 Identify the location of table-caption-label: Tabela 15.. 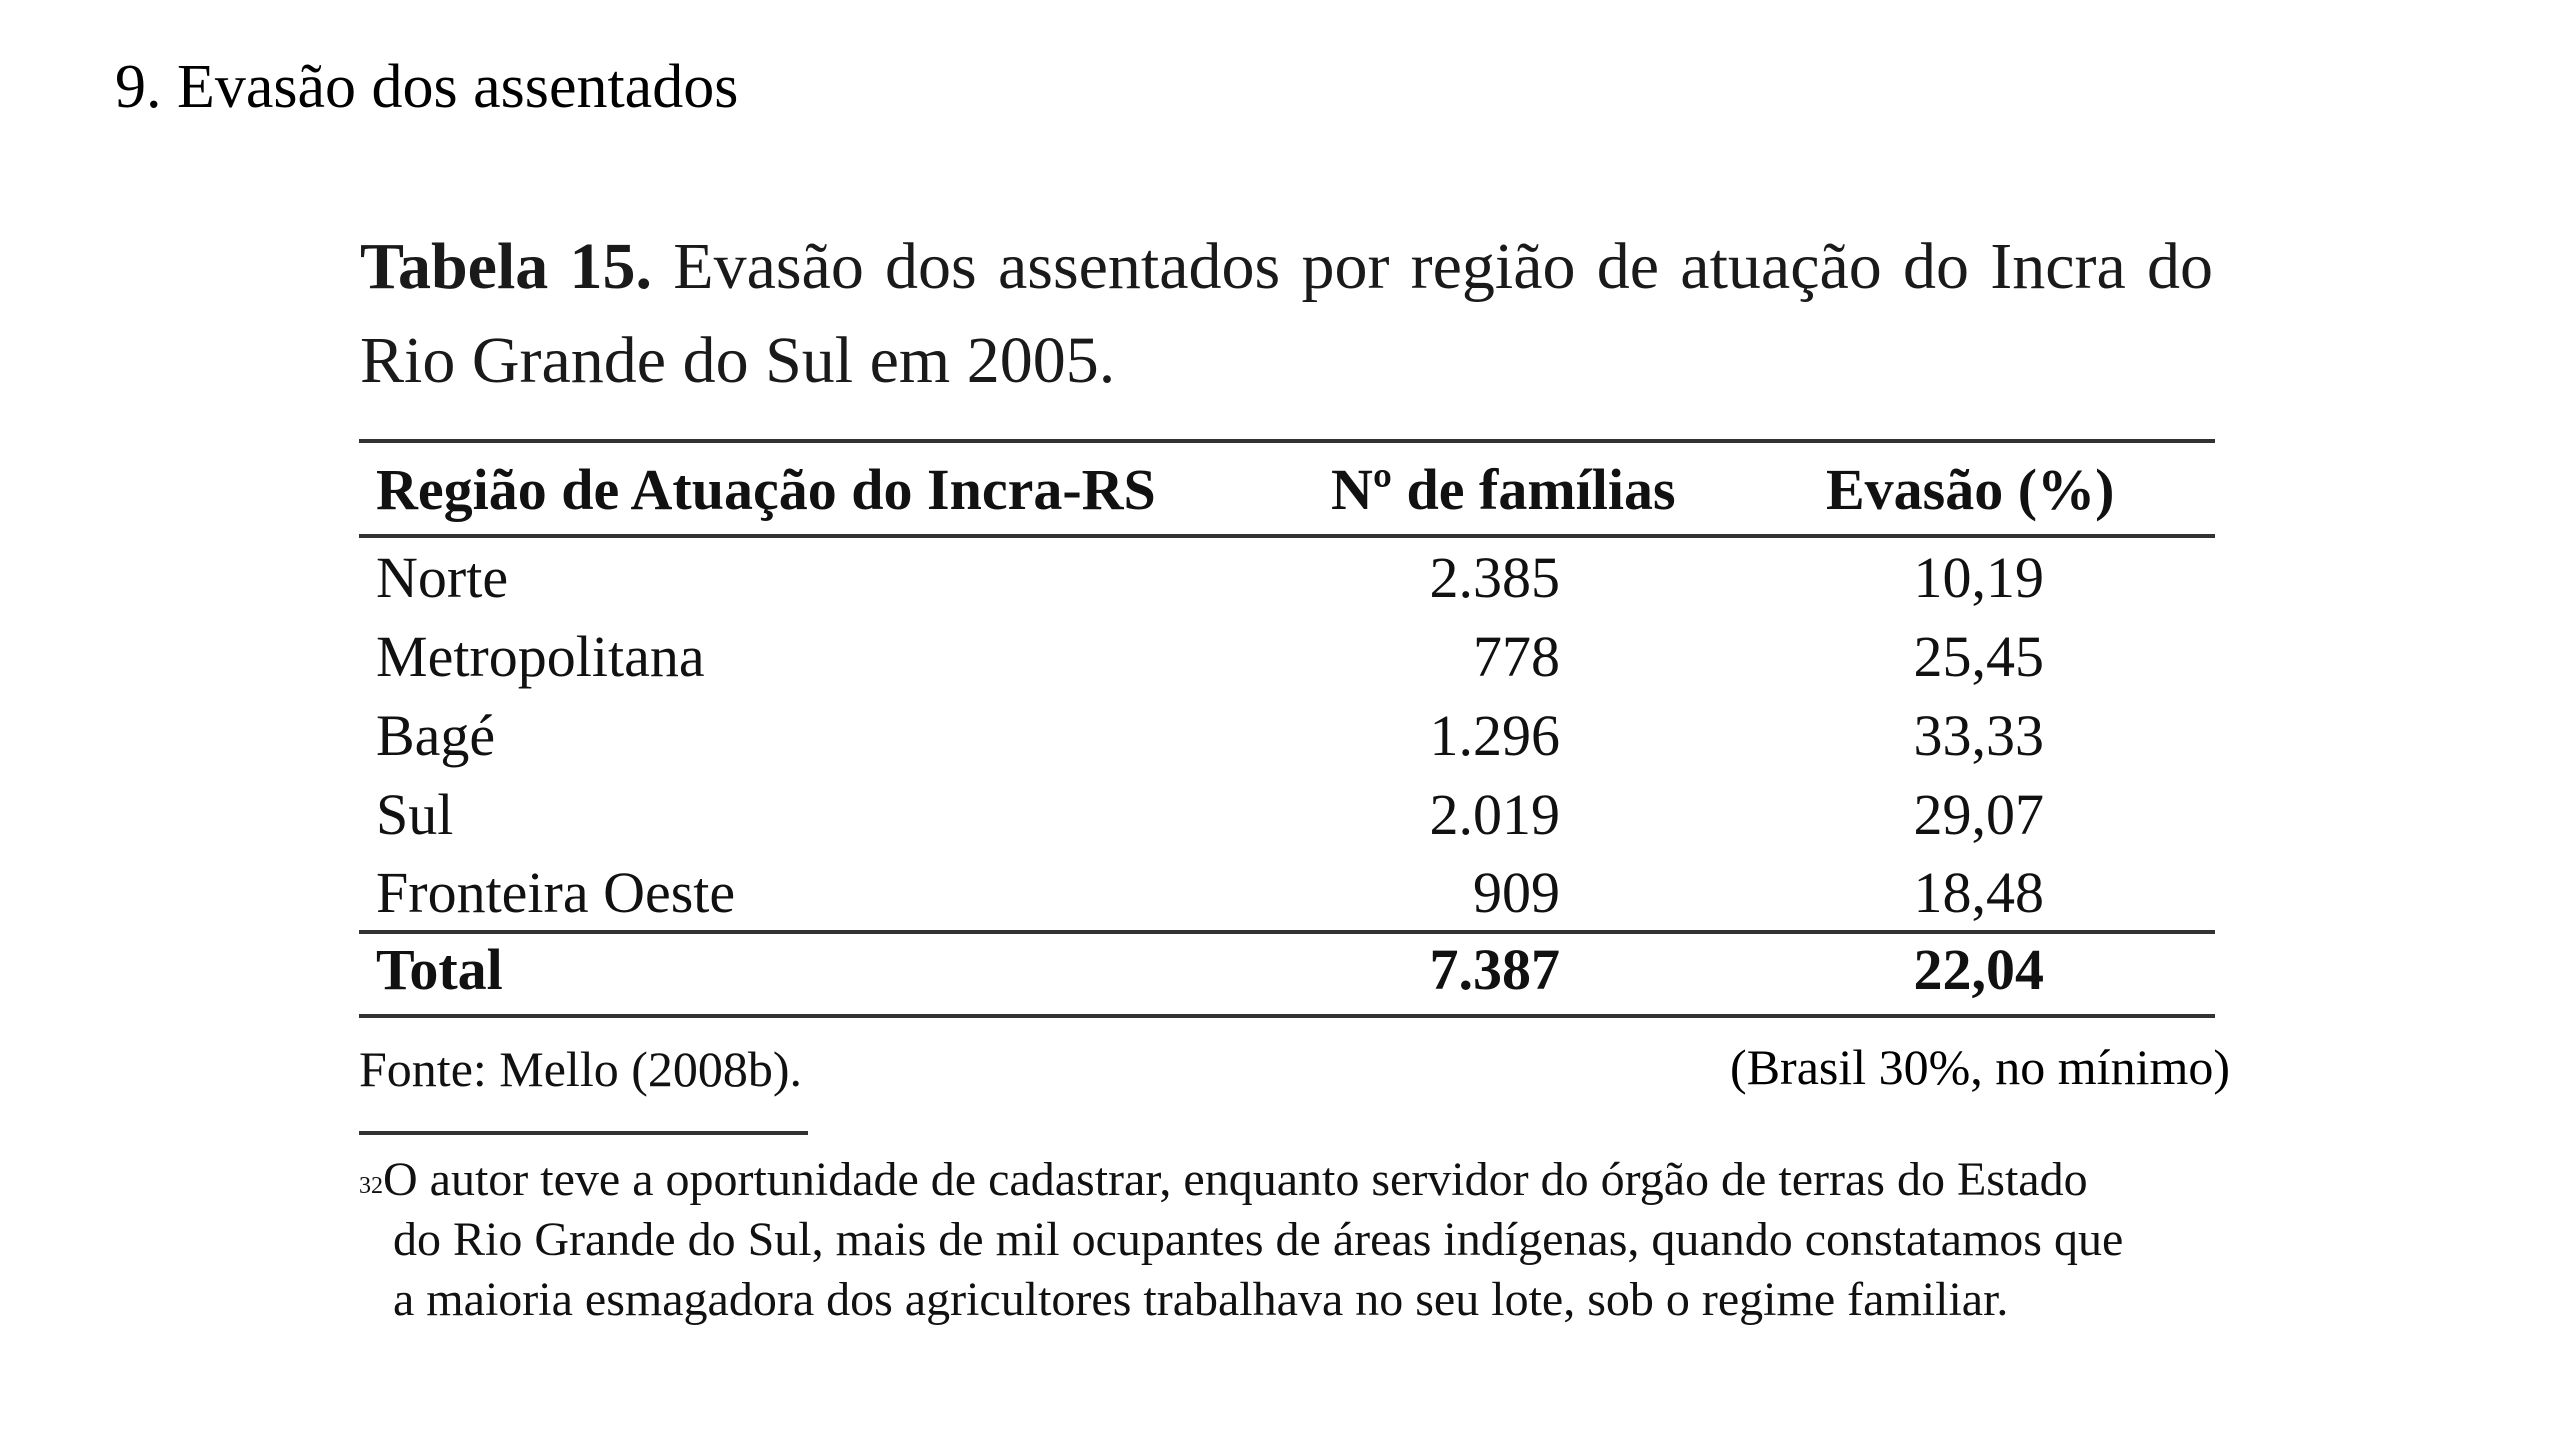
(506, 266).